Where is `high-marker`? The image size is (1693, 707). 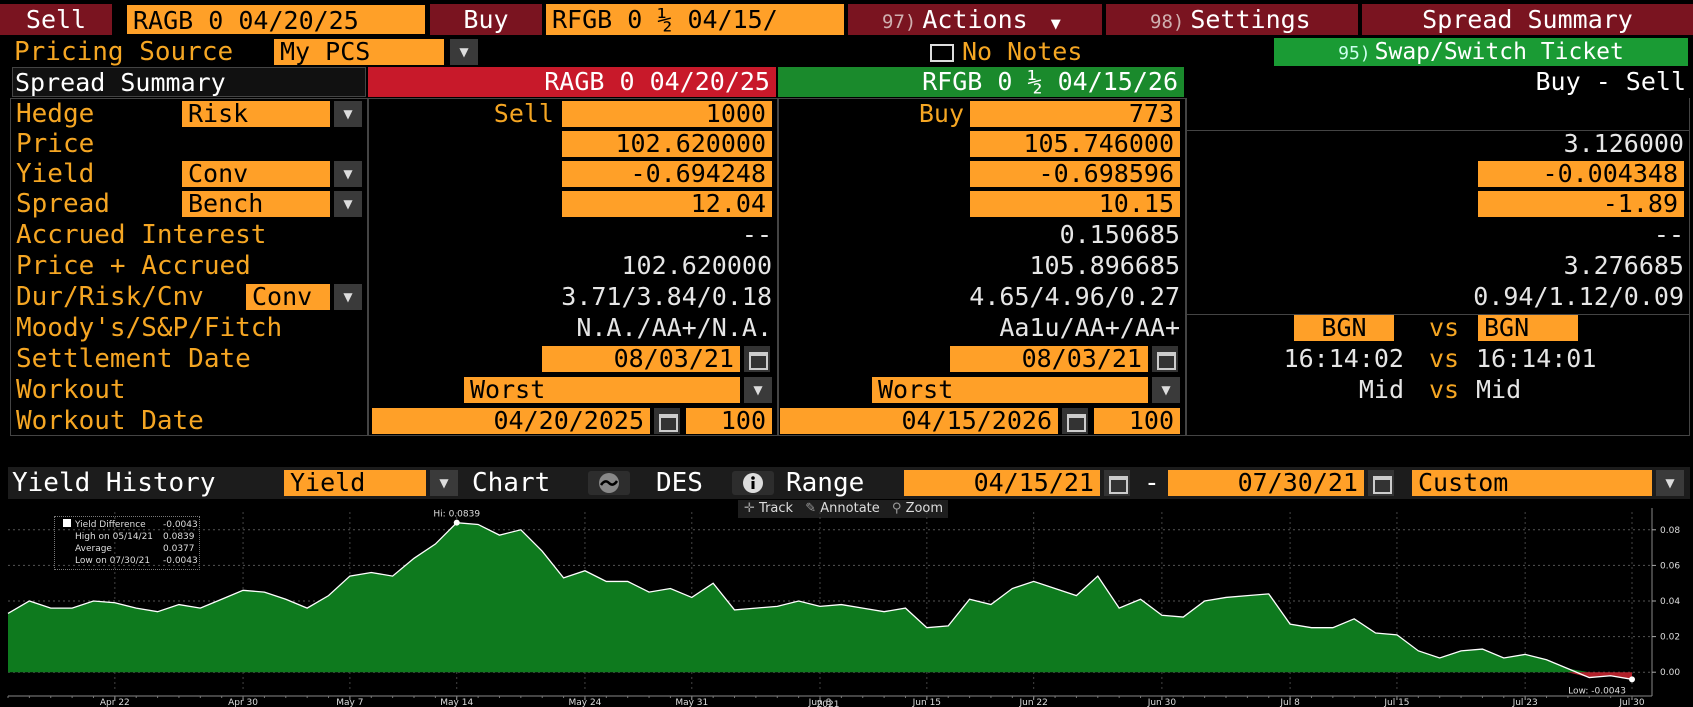
high-marker is located at coordinates (456, 522).